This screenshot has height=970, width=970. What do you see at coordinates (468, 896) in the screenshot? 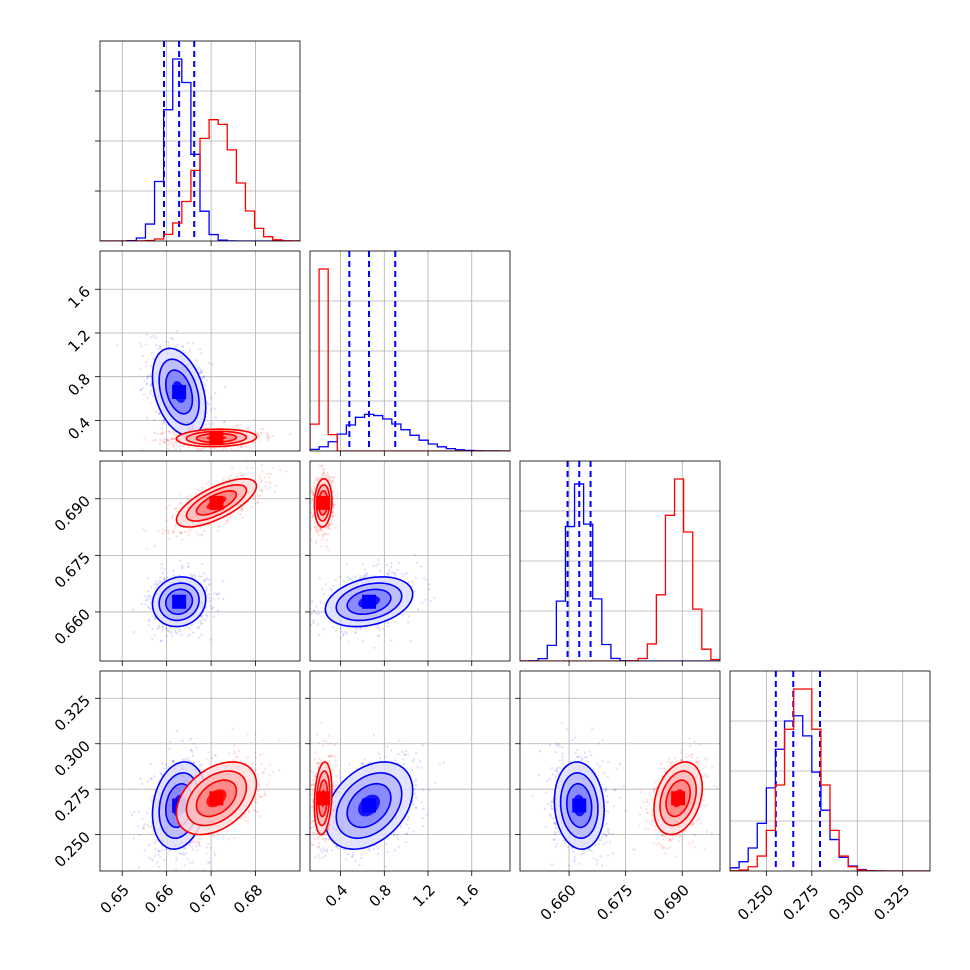
I see `x-tick-label: 1.6` at bounding box center [468, 896].